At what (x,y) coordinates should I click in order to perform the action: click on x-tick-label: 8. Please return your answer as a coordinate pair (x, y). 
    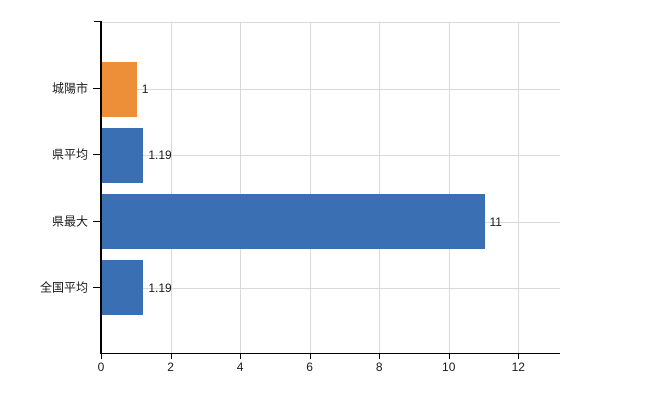
    Looking at the image, I should click on (379, 367).